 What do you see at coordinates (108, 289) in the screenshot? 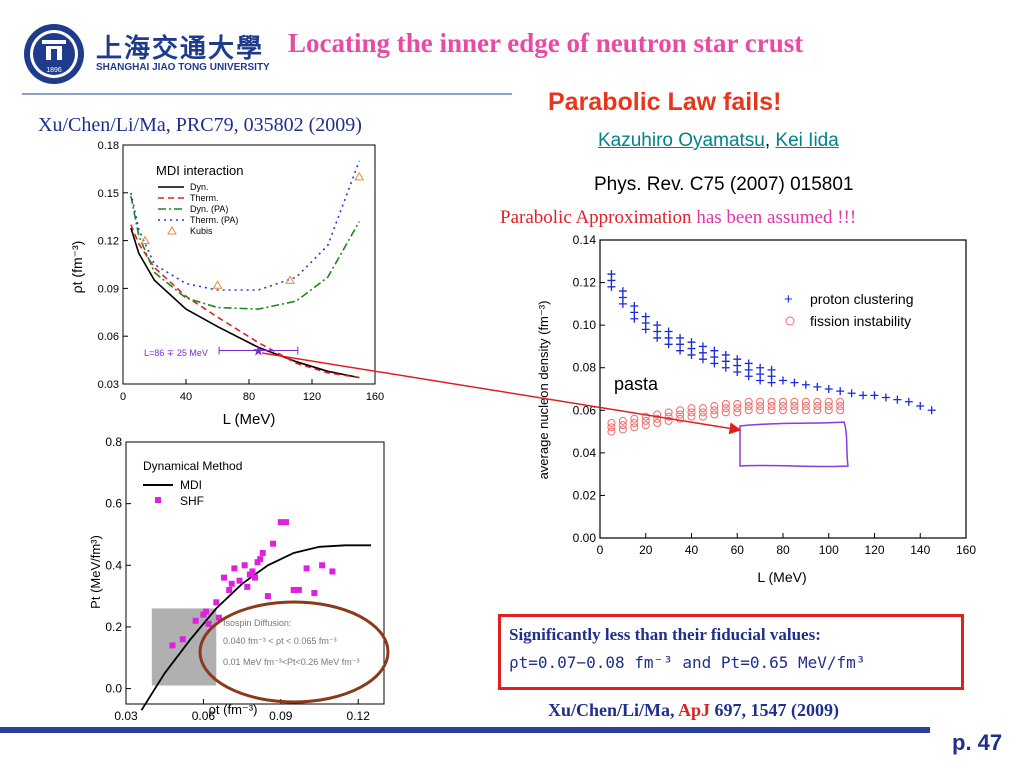
I see `y-tick-label: 0.09` at bounding box center [108, 289].